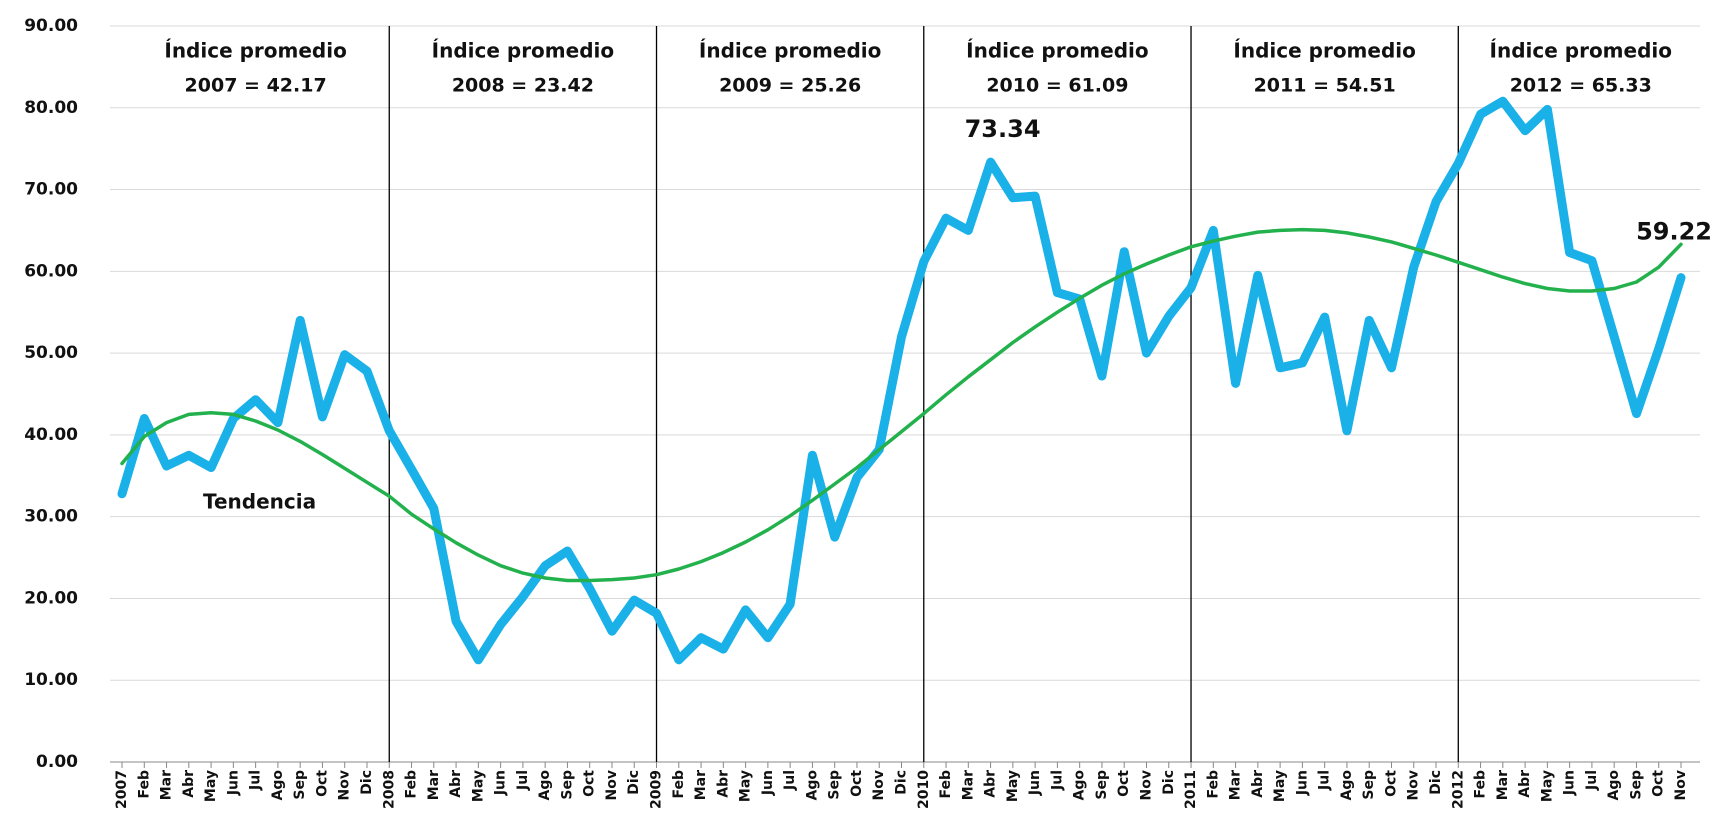  What do you see at coordinates (1003, 129) in the screenshot?
I see `data-label: 73.34` at bounding box center [1003, 129].